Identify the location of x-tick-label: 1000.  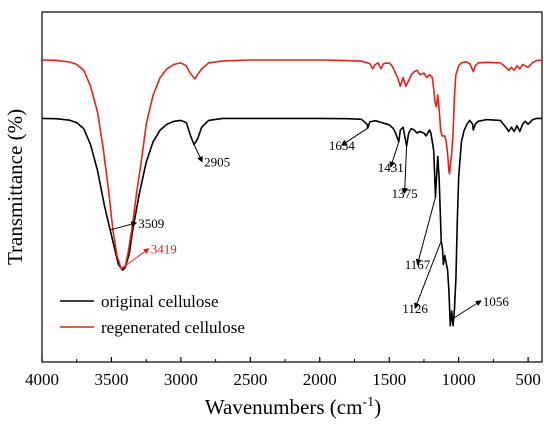
(459, 379).